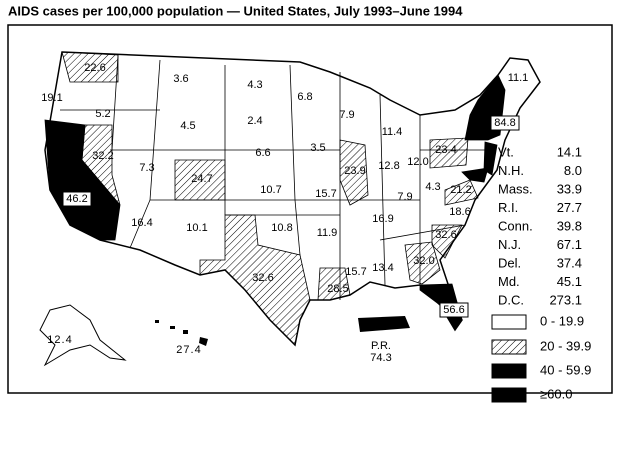 The height and width of the screenshot is (458, 642). What do you see at coordinates (94, 68) in the screenshot?
I see `state-value: 22.6` at bounding box center [94, 68].